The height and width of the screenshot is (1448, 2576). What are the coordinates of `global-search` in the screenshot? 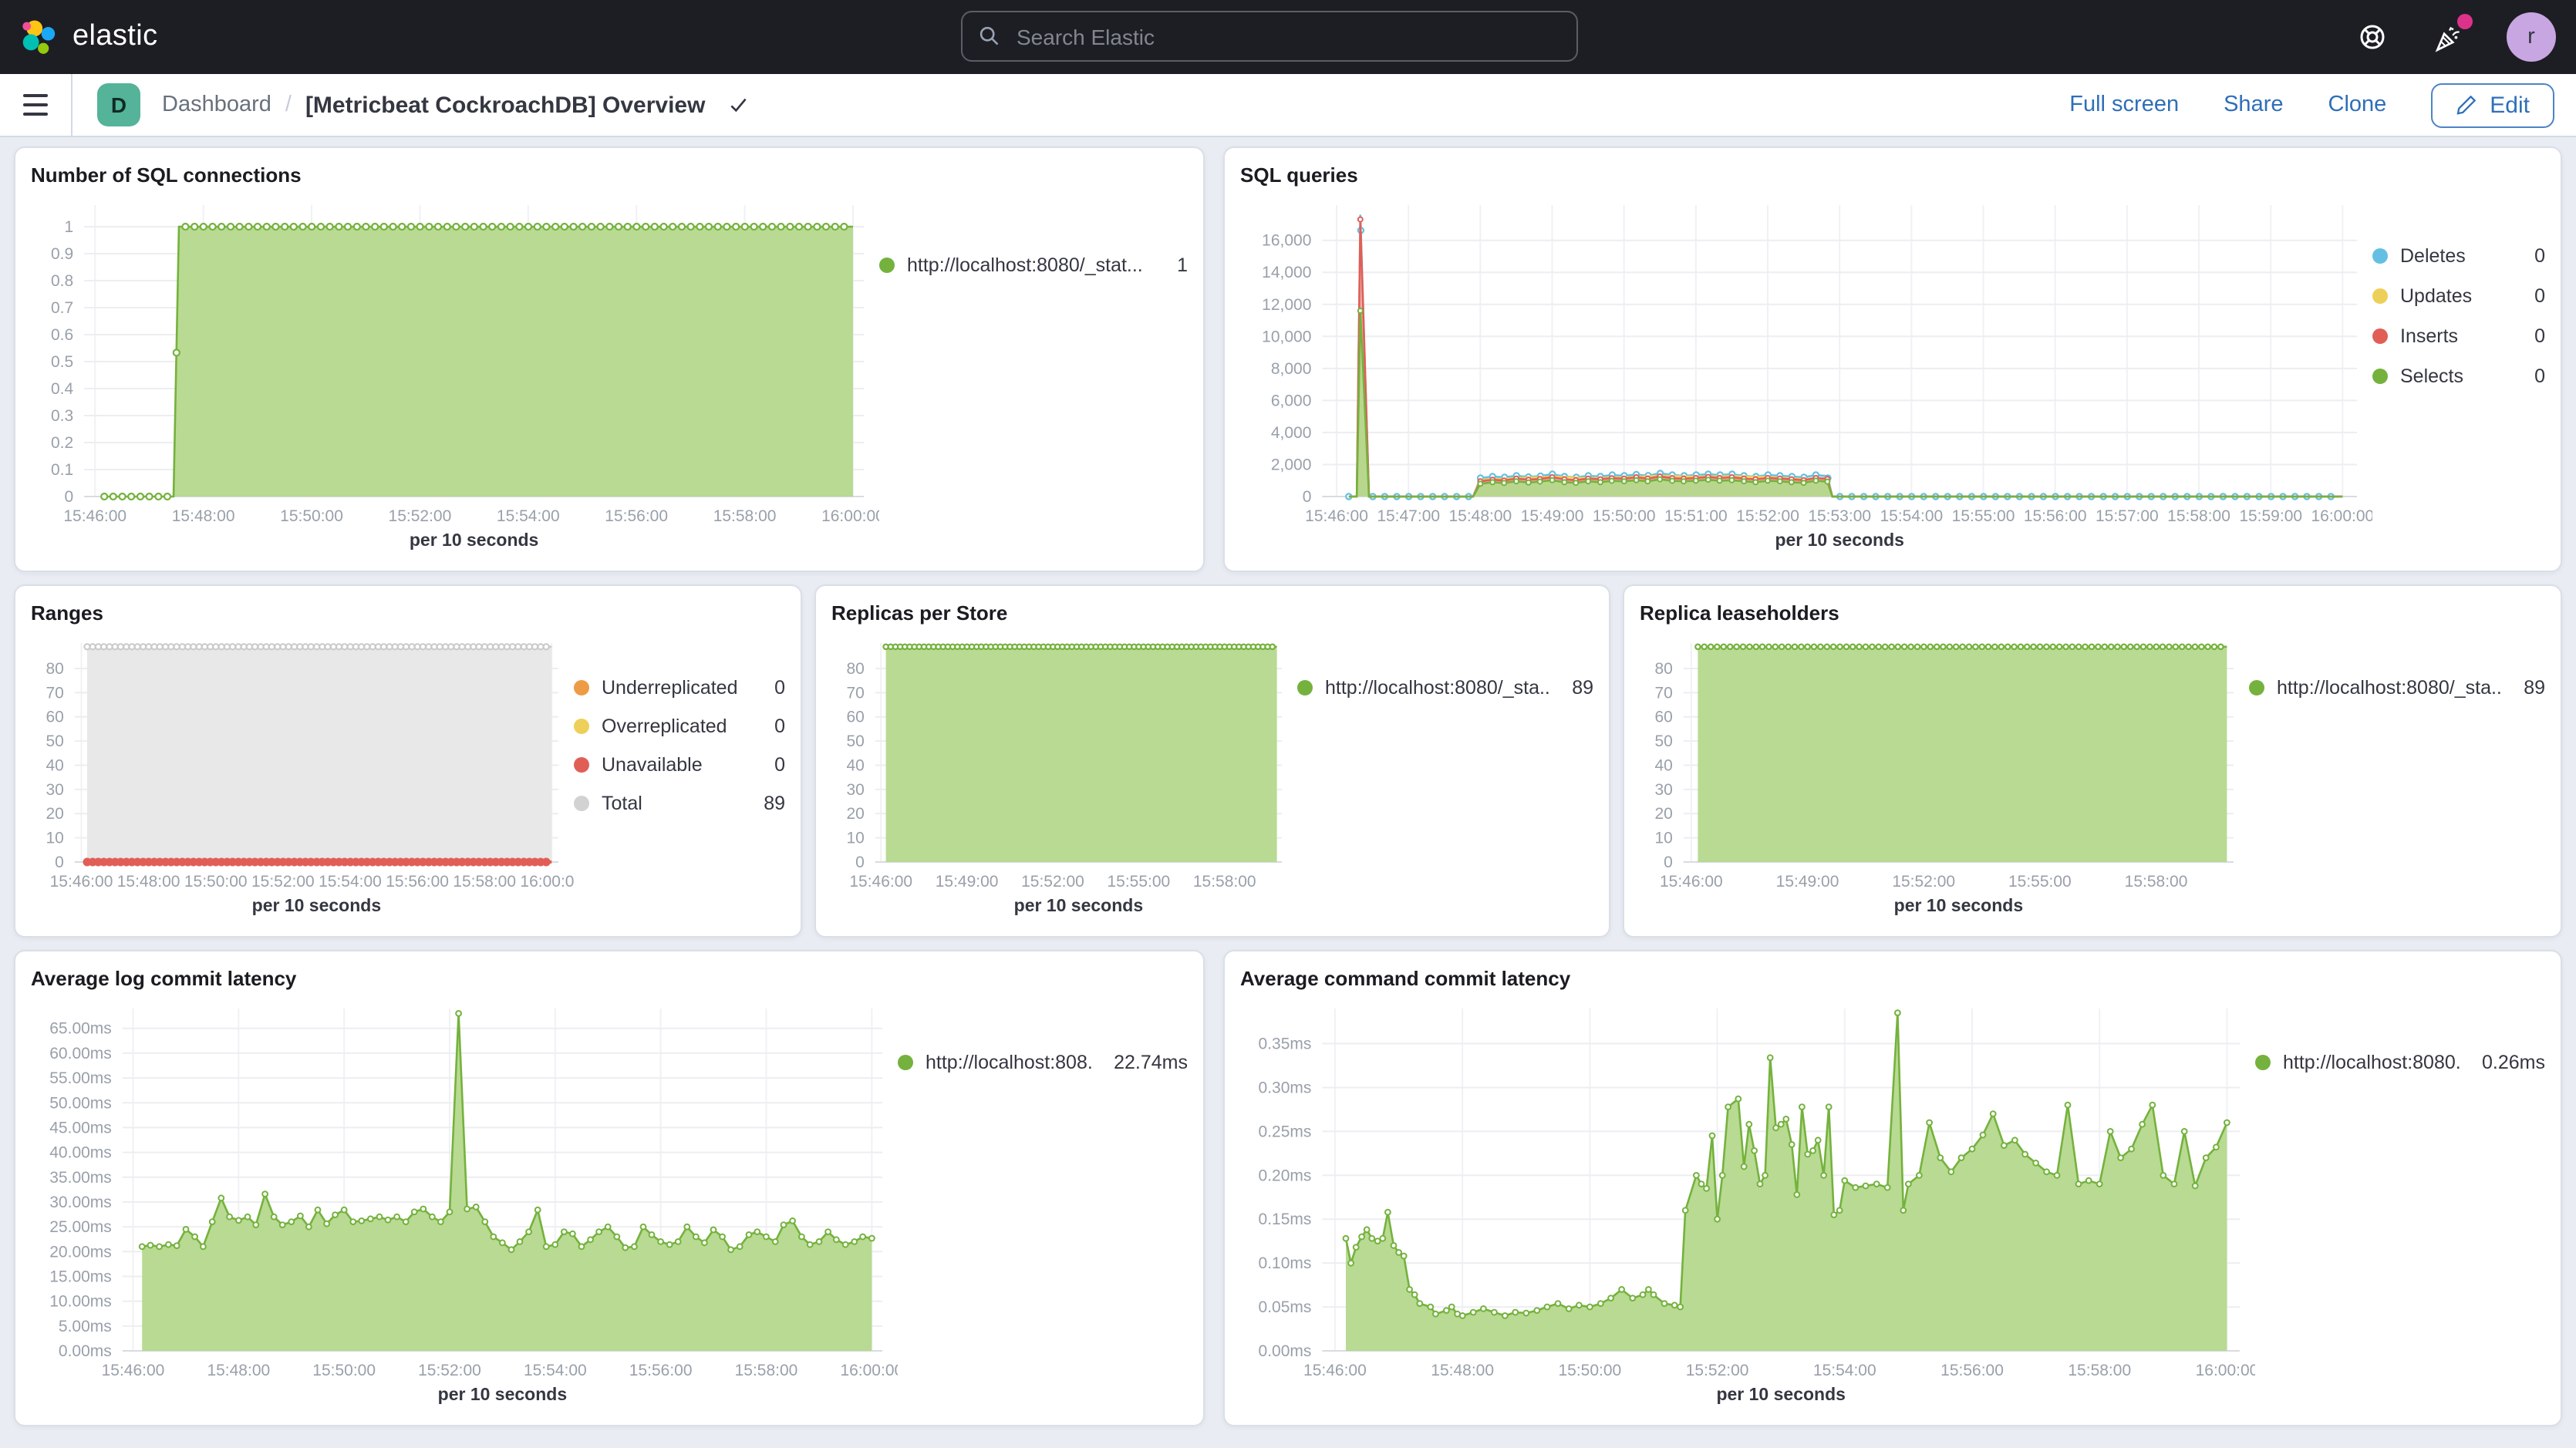 It's located at (1269, 36).